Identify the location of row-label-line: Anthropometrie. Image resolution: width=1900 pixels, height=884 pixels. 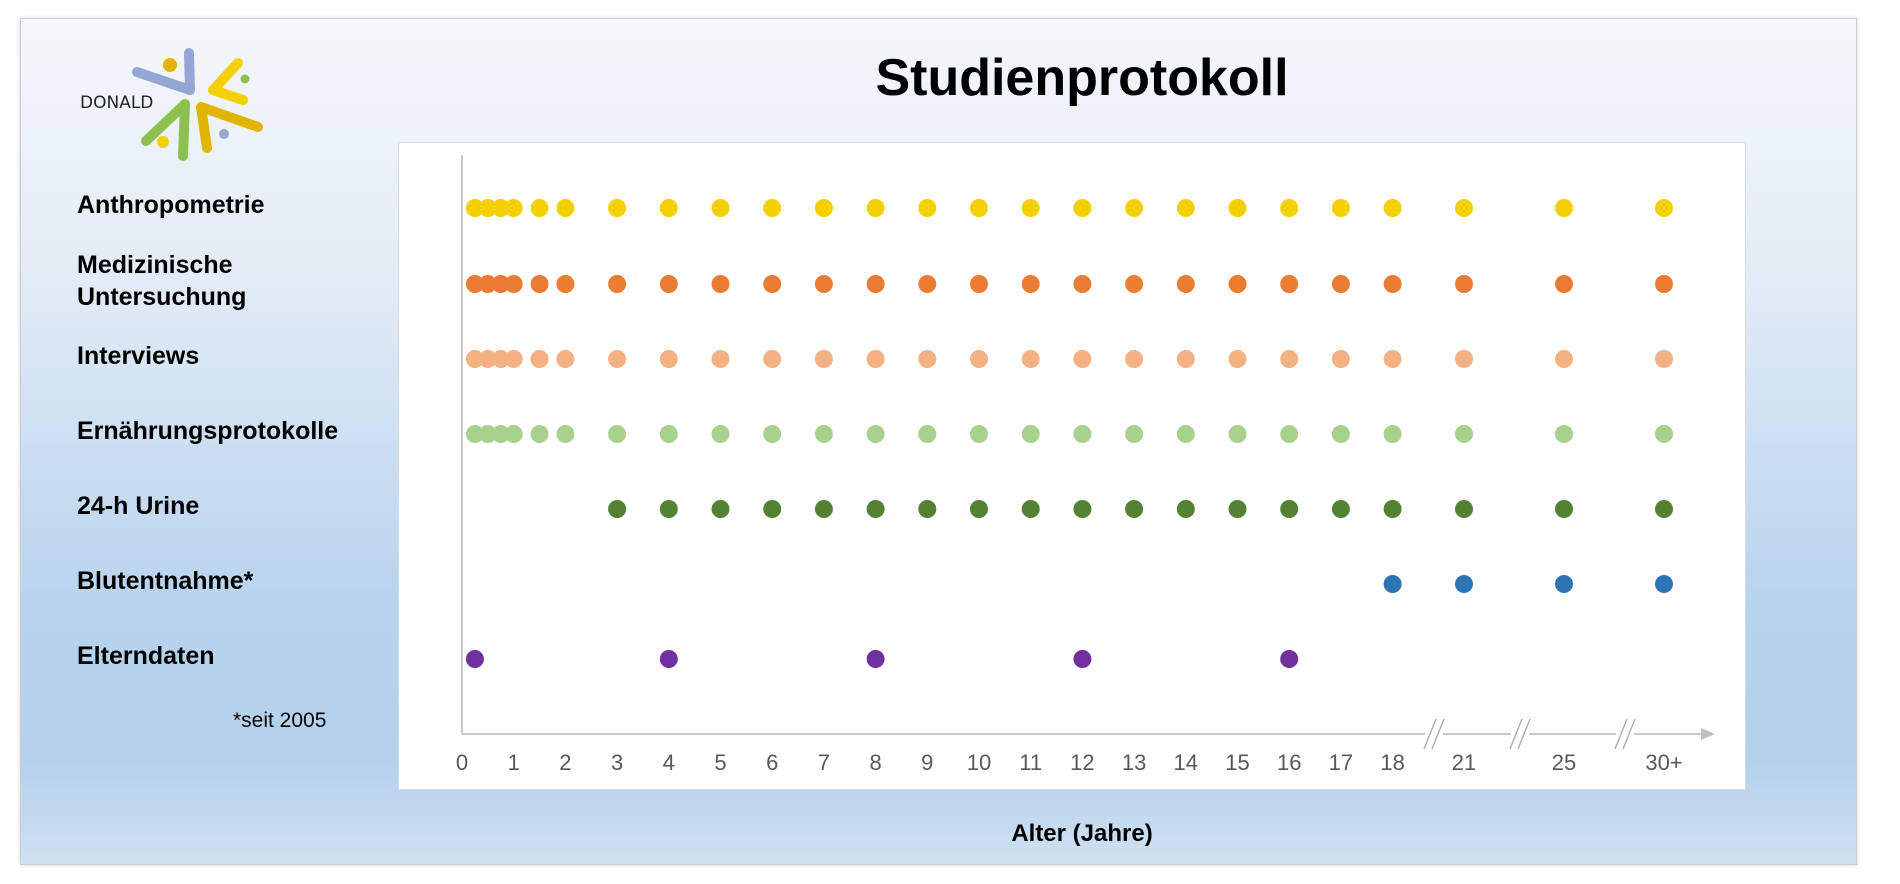
(171, 205).